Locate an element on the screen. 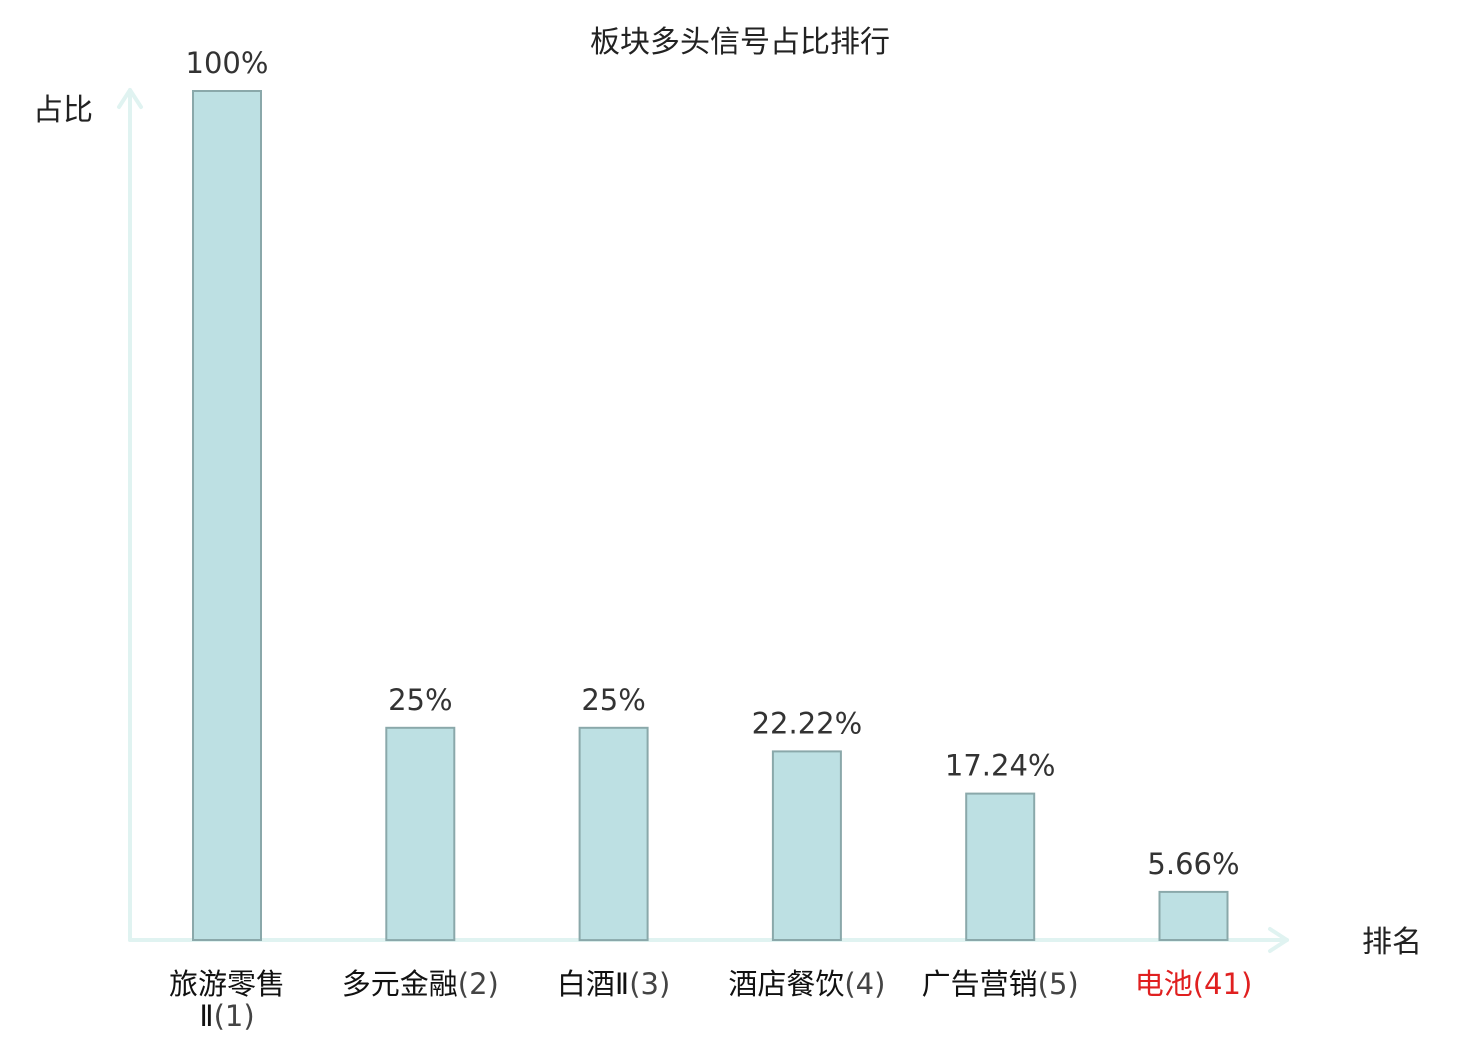  category-rank: (3) is located at coordinates (649, 984).